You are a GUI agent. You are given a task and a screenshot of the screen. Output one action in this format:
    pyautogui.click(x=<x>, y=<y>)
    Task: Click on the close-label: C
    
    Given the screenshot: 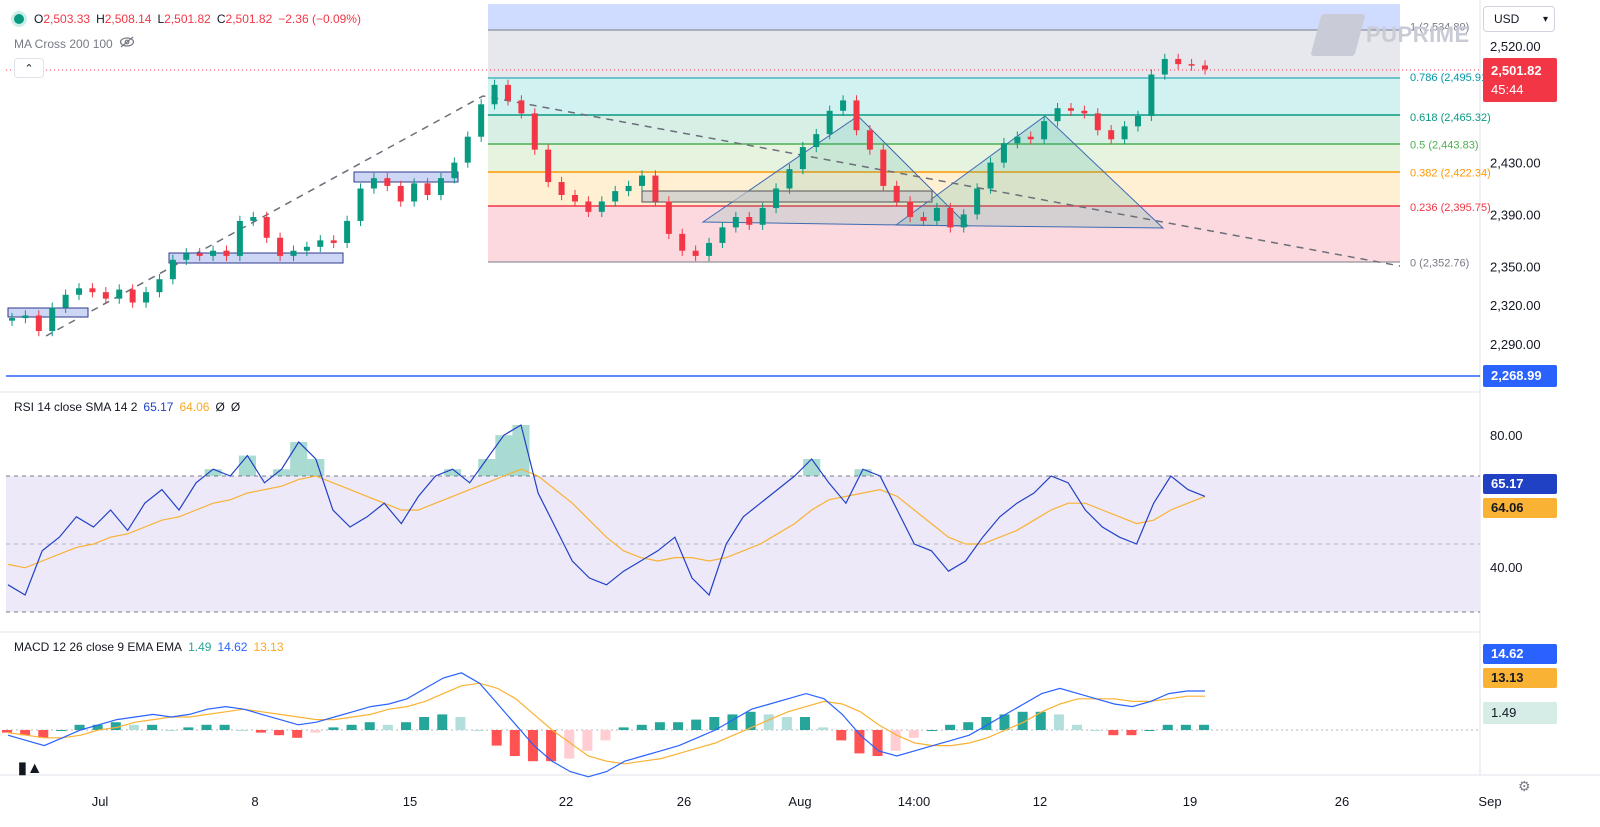 What is the action you would take?
    pyautogui.click(x=221, y=19)
    